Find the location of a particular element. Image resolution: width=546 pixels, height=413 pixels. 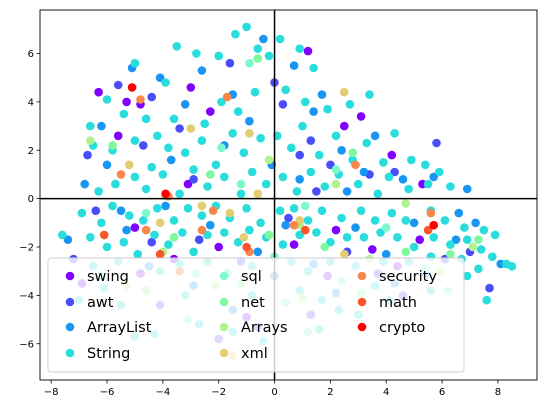

x-axis-ticks: −8 −6 −4 −2 0 2 4 6 8 is located at coordinates (272, 389).